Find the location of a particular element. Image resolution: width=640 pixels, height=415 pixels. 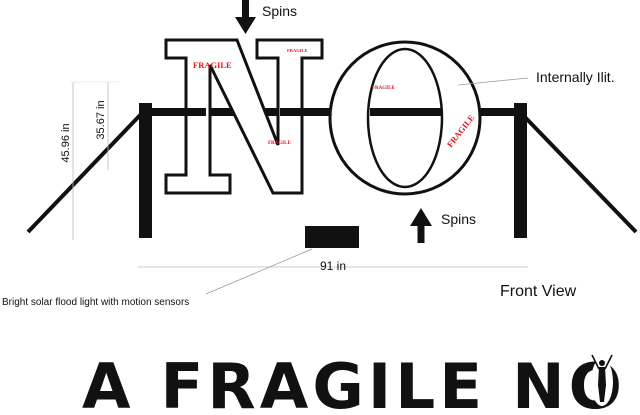

left-post is located at coordinates (145, 170).